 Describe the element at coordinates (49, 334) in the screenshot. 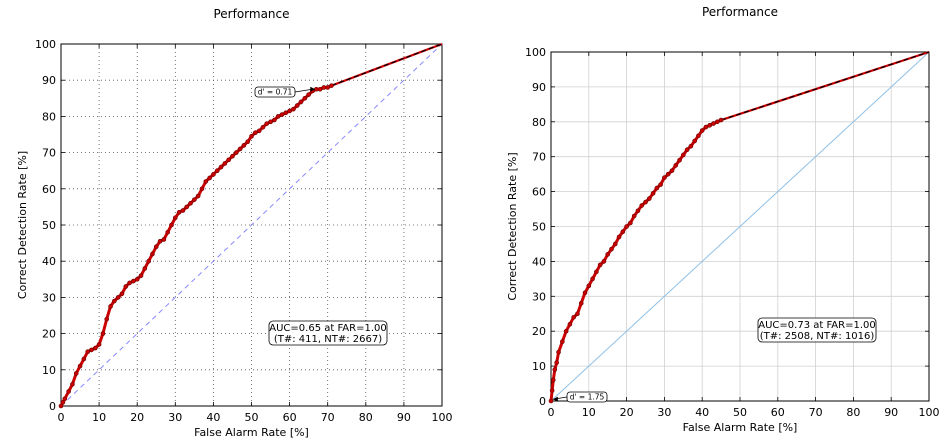

I see `y-tick-label: 20` at that location.